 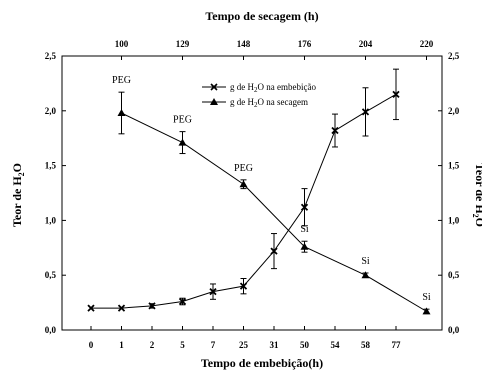 I want to click on x-tick-label-bottom: 58, so click(x=366, y=345).